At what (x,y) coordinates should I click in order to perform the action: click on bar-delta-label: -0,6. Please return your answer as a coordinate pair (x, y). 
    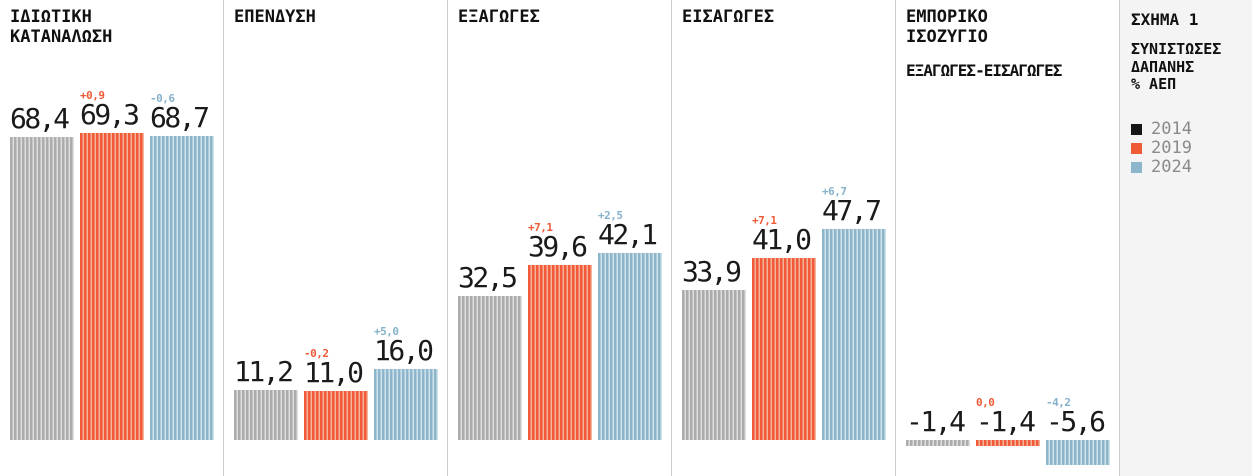
    Looking at the image, I should click on (162, 98).